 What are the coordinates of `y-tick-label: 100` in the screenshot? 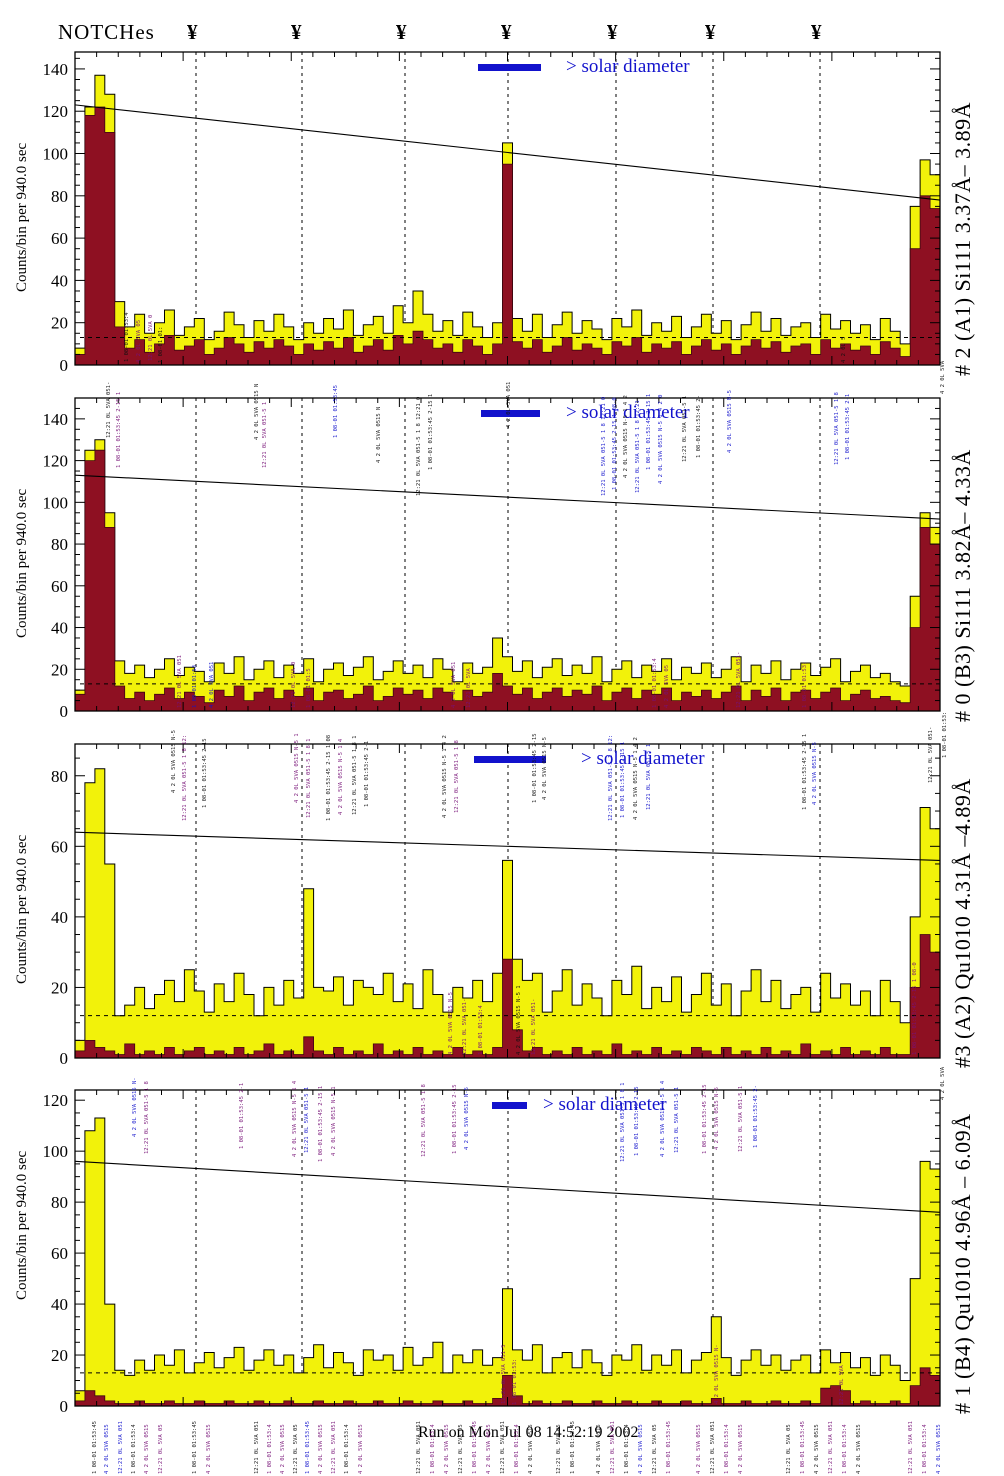 It's located at (56, 1151).